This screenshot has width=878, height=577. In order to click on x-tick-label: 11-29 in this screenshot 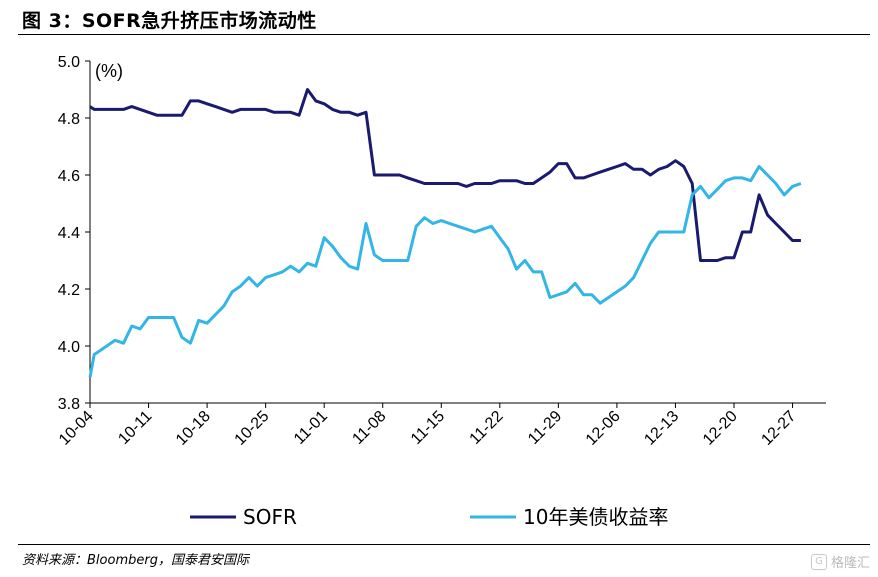, I will do `click(545, 428)`.